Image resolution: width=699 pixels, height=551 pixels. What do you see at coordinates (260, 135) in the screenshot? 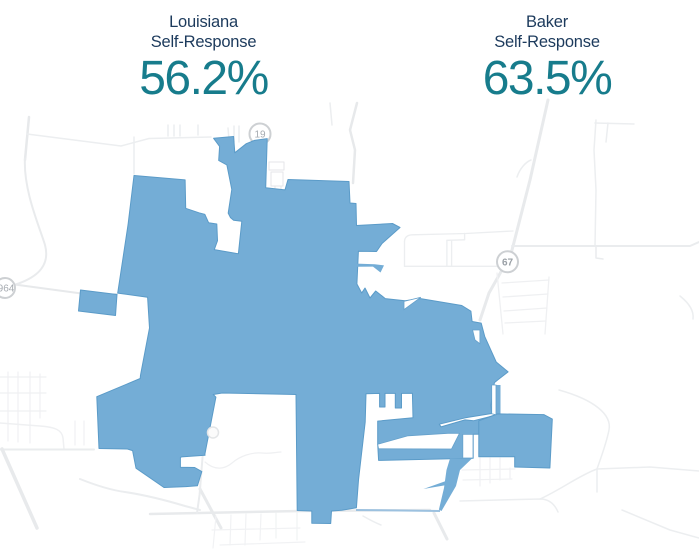
I see `svg-text: 19` at bounding box center [260, 135].